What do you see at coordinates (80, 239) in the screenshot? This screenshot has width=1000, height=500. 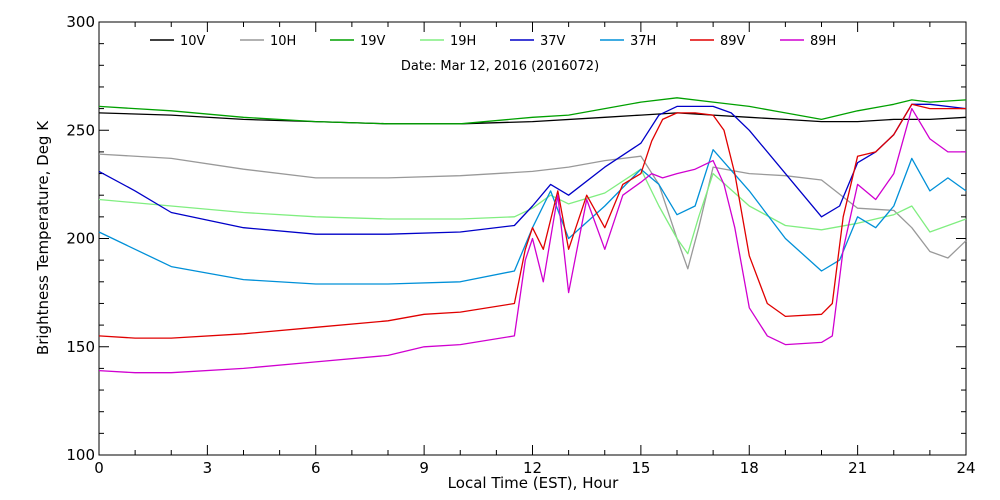 I see `y-tick-label: 200` at bounding box center [80, 239].